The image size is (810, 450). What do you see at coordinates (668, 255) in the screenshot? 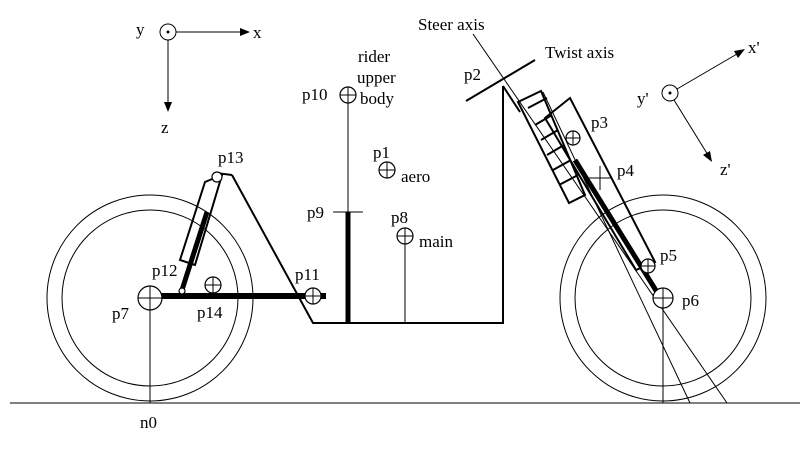
I see `label-p5: p5` at bounding box center [668, 255].